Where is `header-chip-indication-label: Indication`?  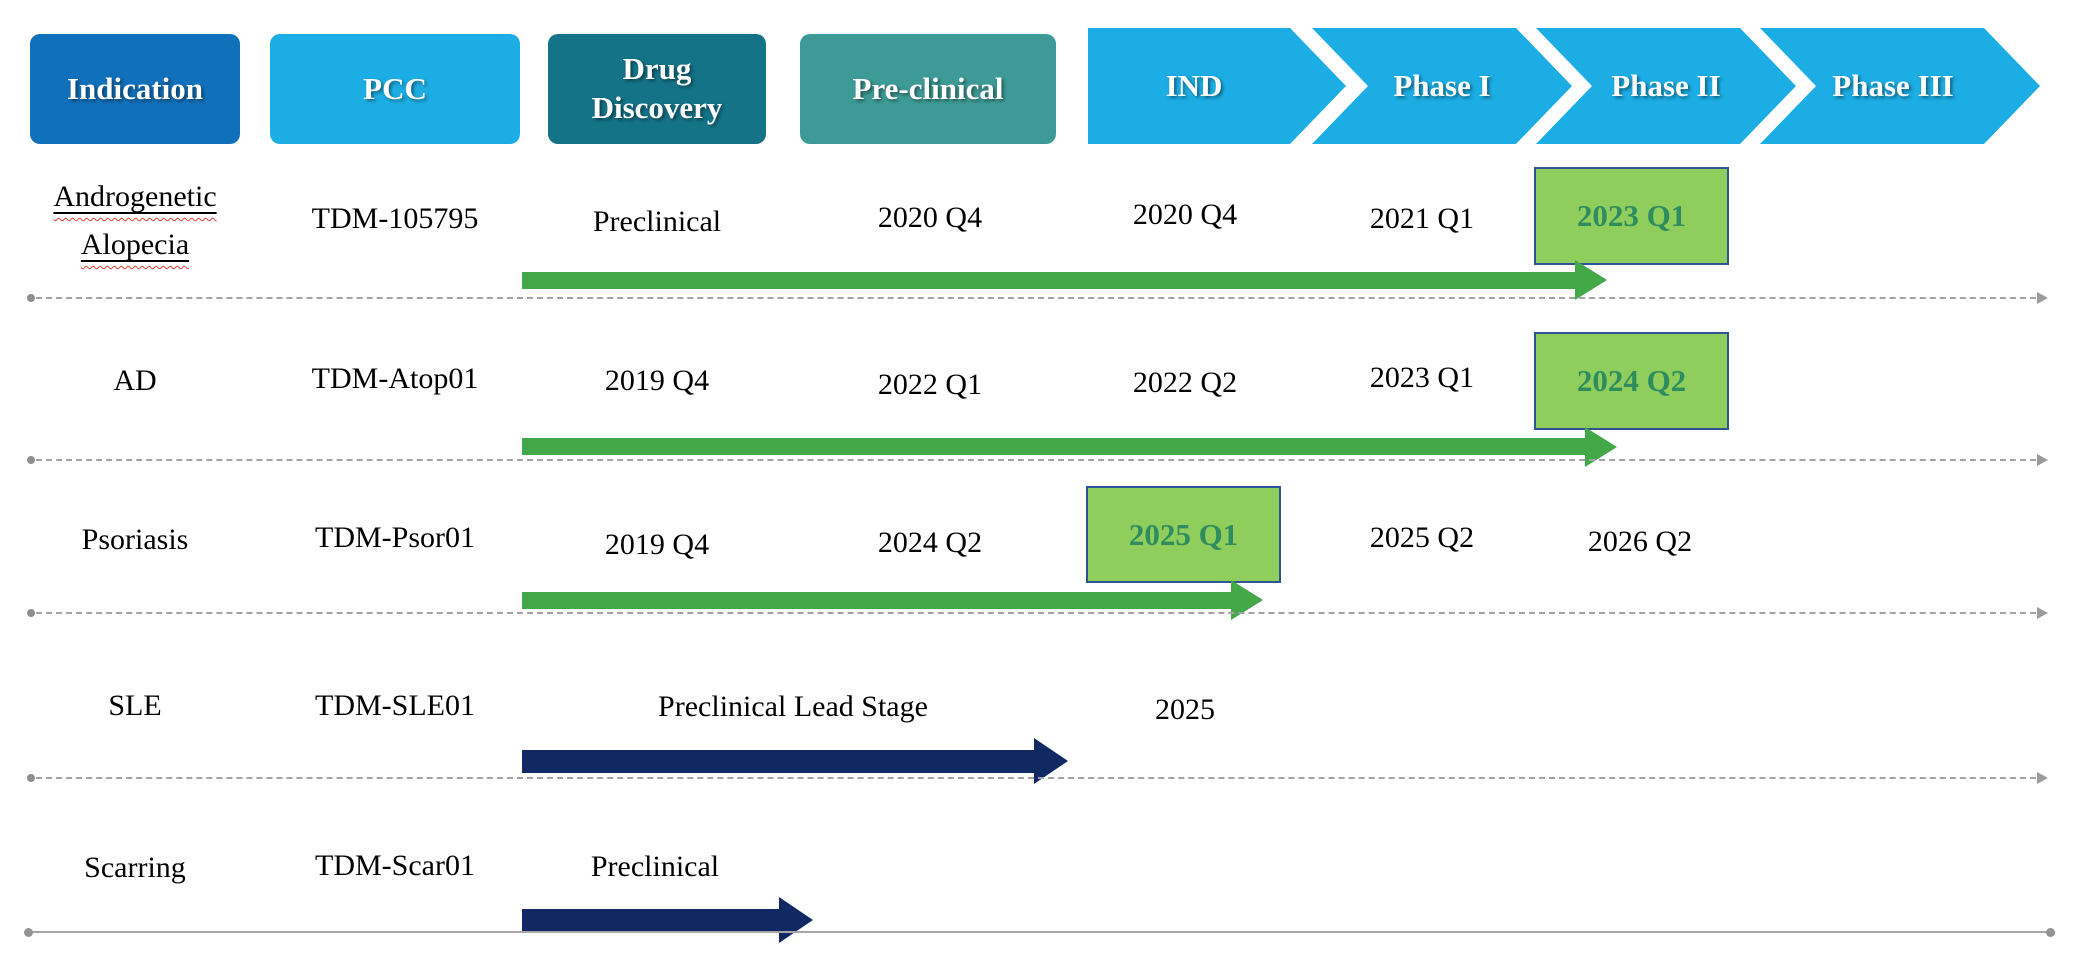 header-chip-indication-label: Indication is located at coordinates (135, 88).